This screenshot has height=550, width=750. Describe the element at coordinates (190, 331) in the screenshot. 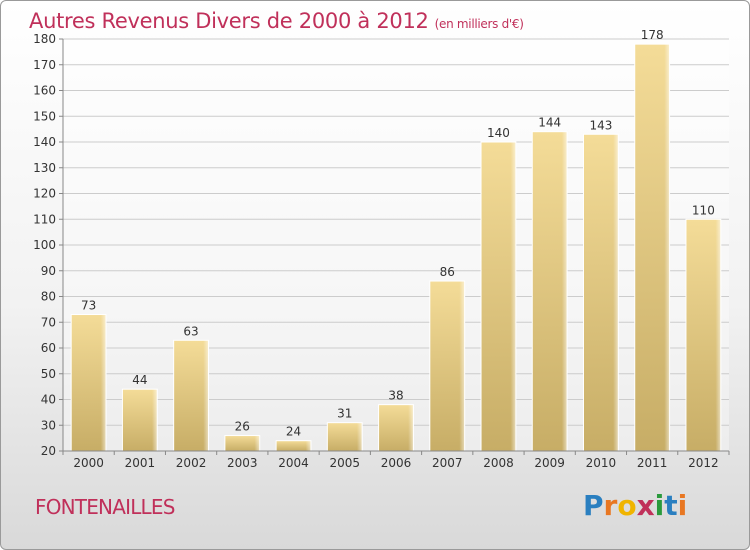

I see `data-label: 63` at that location.